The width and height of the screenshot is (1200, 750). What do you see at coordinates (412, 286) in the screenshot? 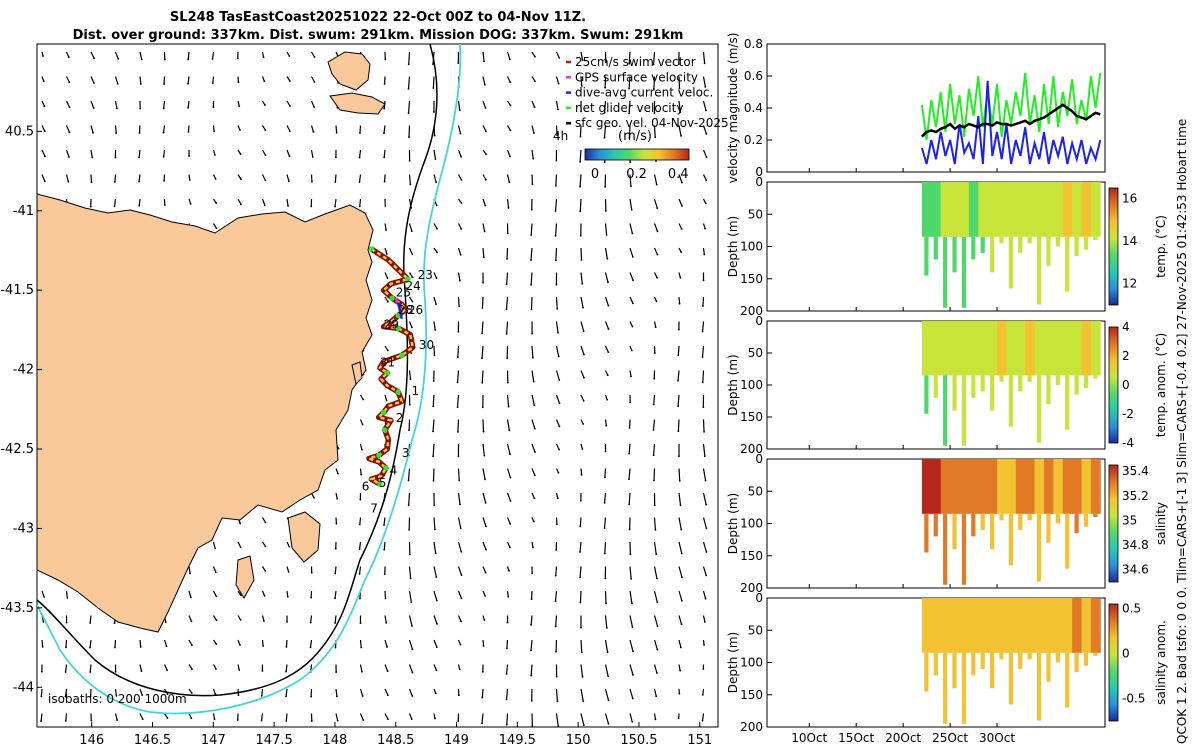
I see `day-label: 24` at bounding box center [412, 286].